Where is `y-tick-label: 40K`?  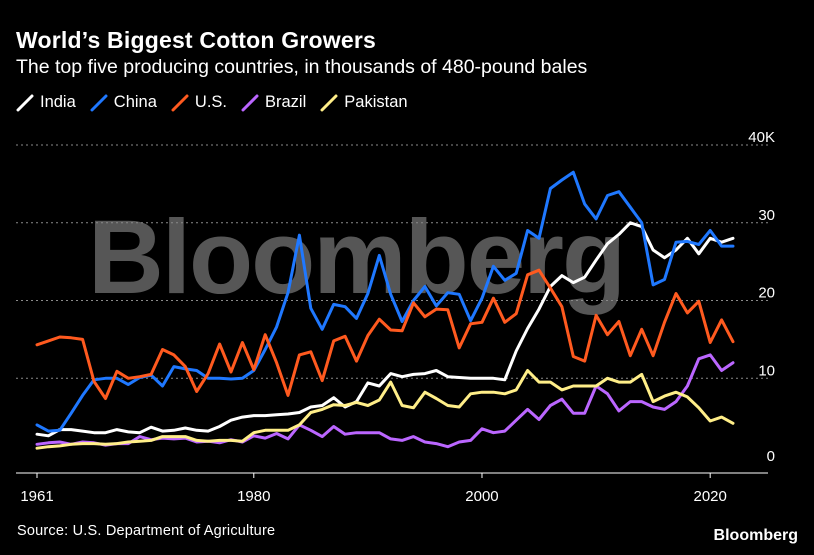
y-tick-label: 40K is located at coordinates (761, 137).